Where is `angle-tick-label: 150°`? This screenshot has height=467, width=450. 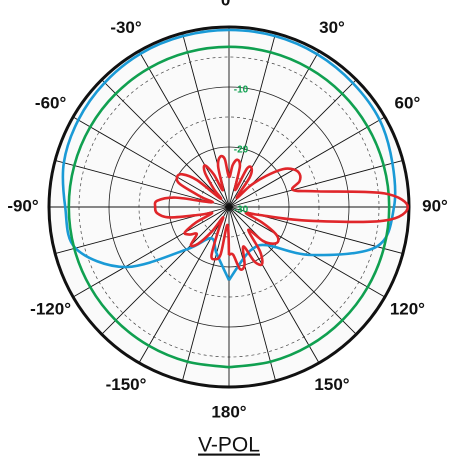 angle-tick-label: 150° is located at coordinates (331, 384).